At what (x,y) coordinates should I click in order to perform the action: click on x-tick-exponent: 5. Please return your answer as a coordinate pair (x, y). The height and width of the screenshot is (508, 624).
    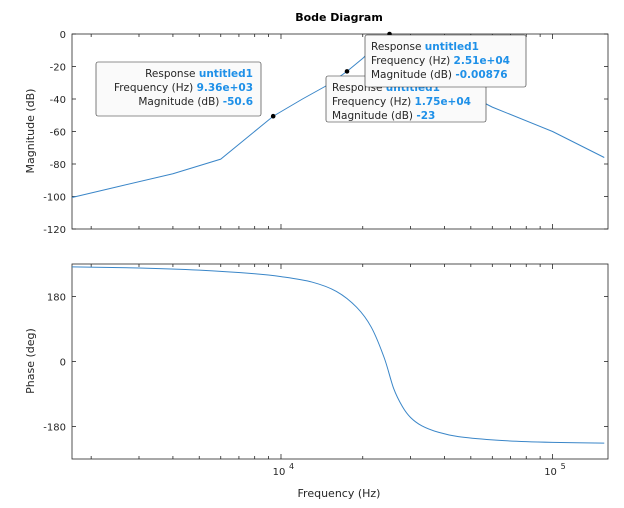
    Looking at the image, I should click on (563, 466).